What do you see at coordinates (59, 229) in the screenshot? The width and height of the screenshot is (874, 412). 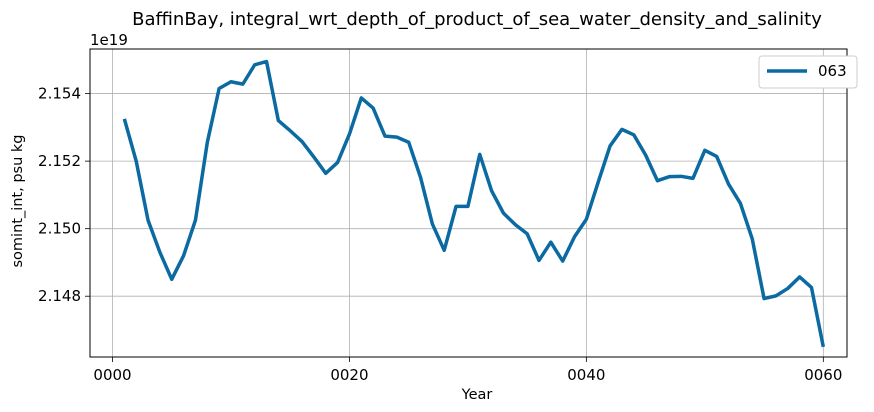 I see `y-tick-label: 2.150` at bounding box center [59, 229].